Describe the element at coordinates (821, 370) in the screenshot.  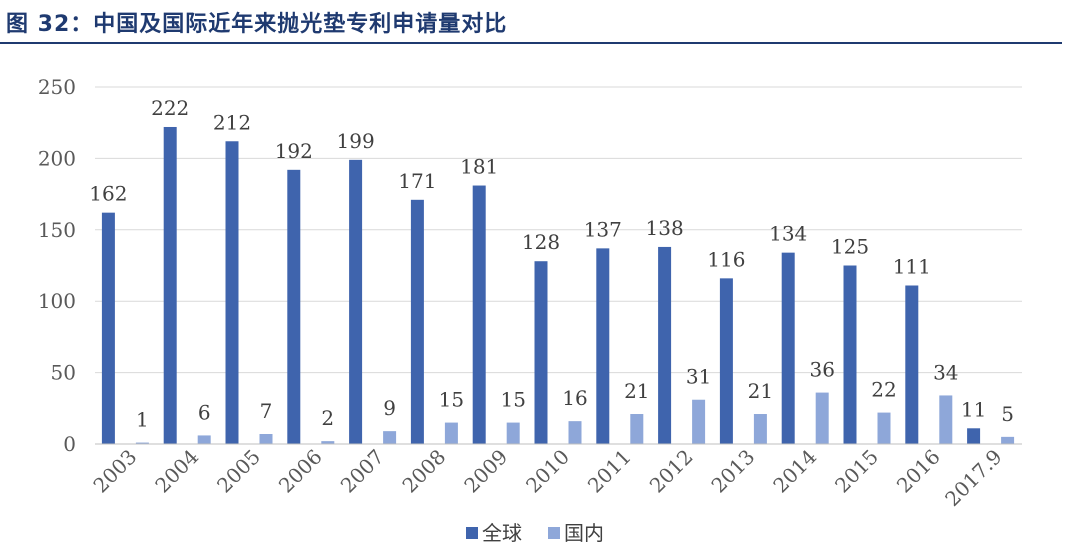
I see `data-label-domestic: 36` at that location.